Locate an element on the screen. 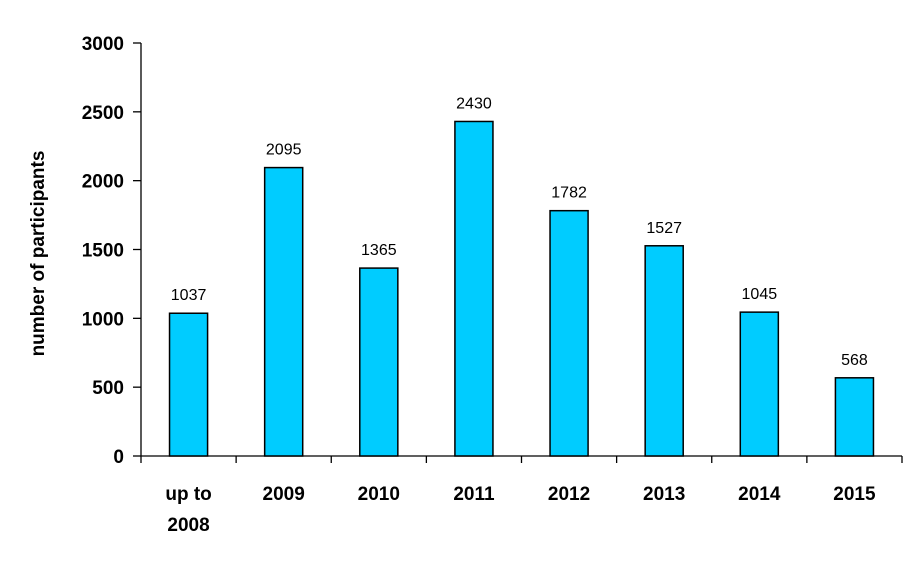 This screenshot has height=563, width=919. data-label: 1045 is located at coordinates (760, 294).